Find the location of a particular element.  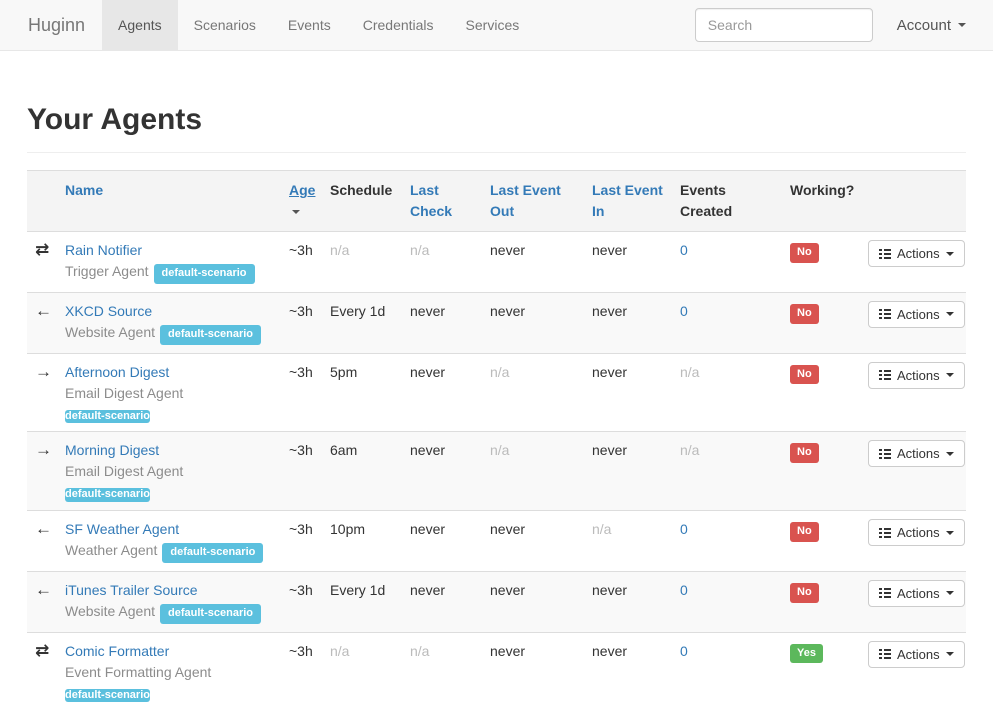

header-working: Working? is located at coordinates (821, 201).